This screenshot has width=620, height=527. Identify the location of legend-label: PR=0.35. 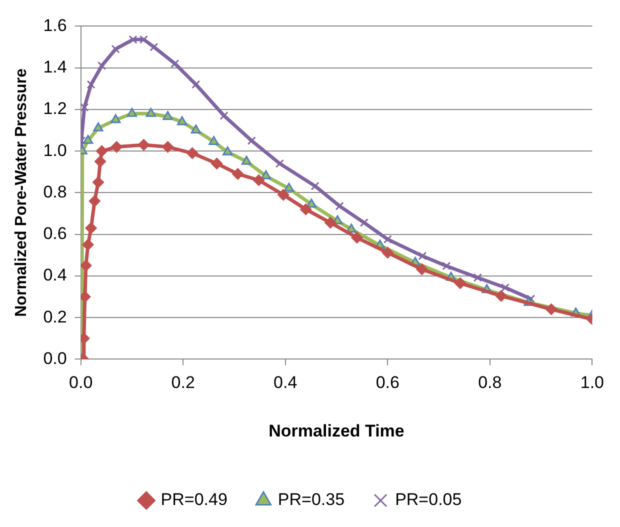
(311, 500).